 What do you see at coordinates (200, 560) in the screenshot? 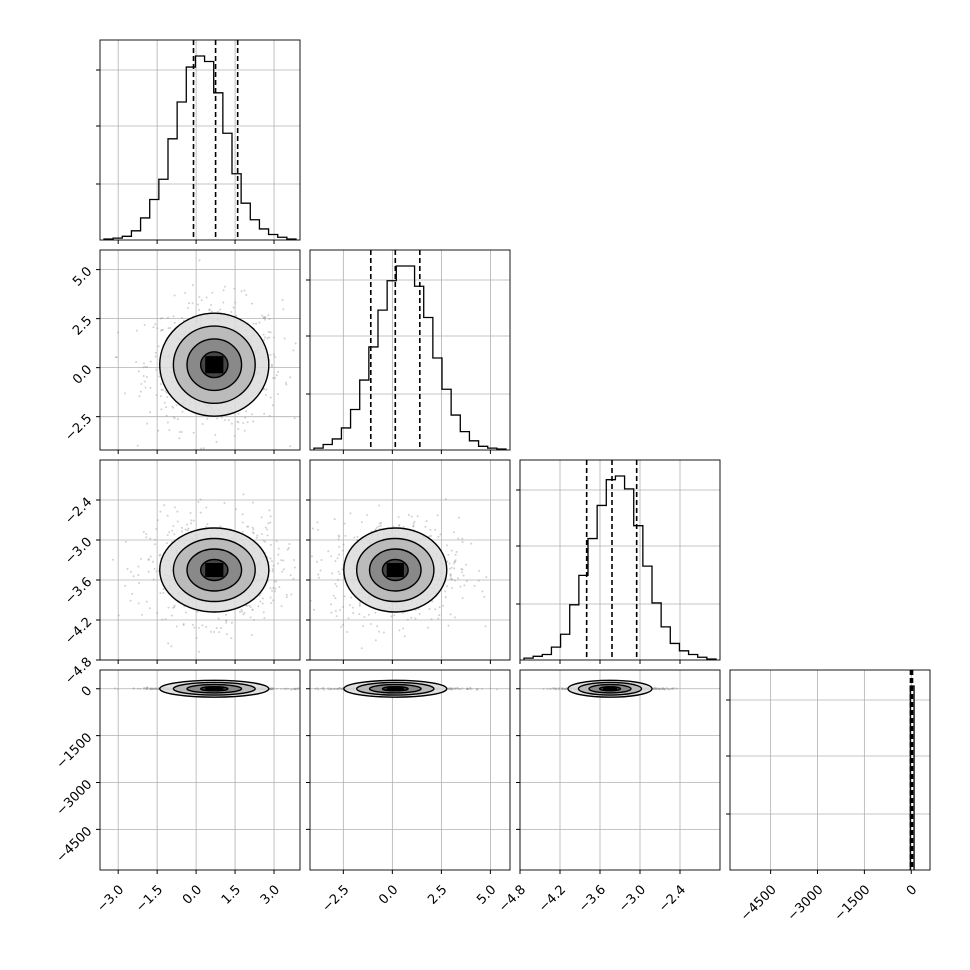
I see `panel-frame` at bounding box center [200, 560].